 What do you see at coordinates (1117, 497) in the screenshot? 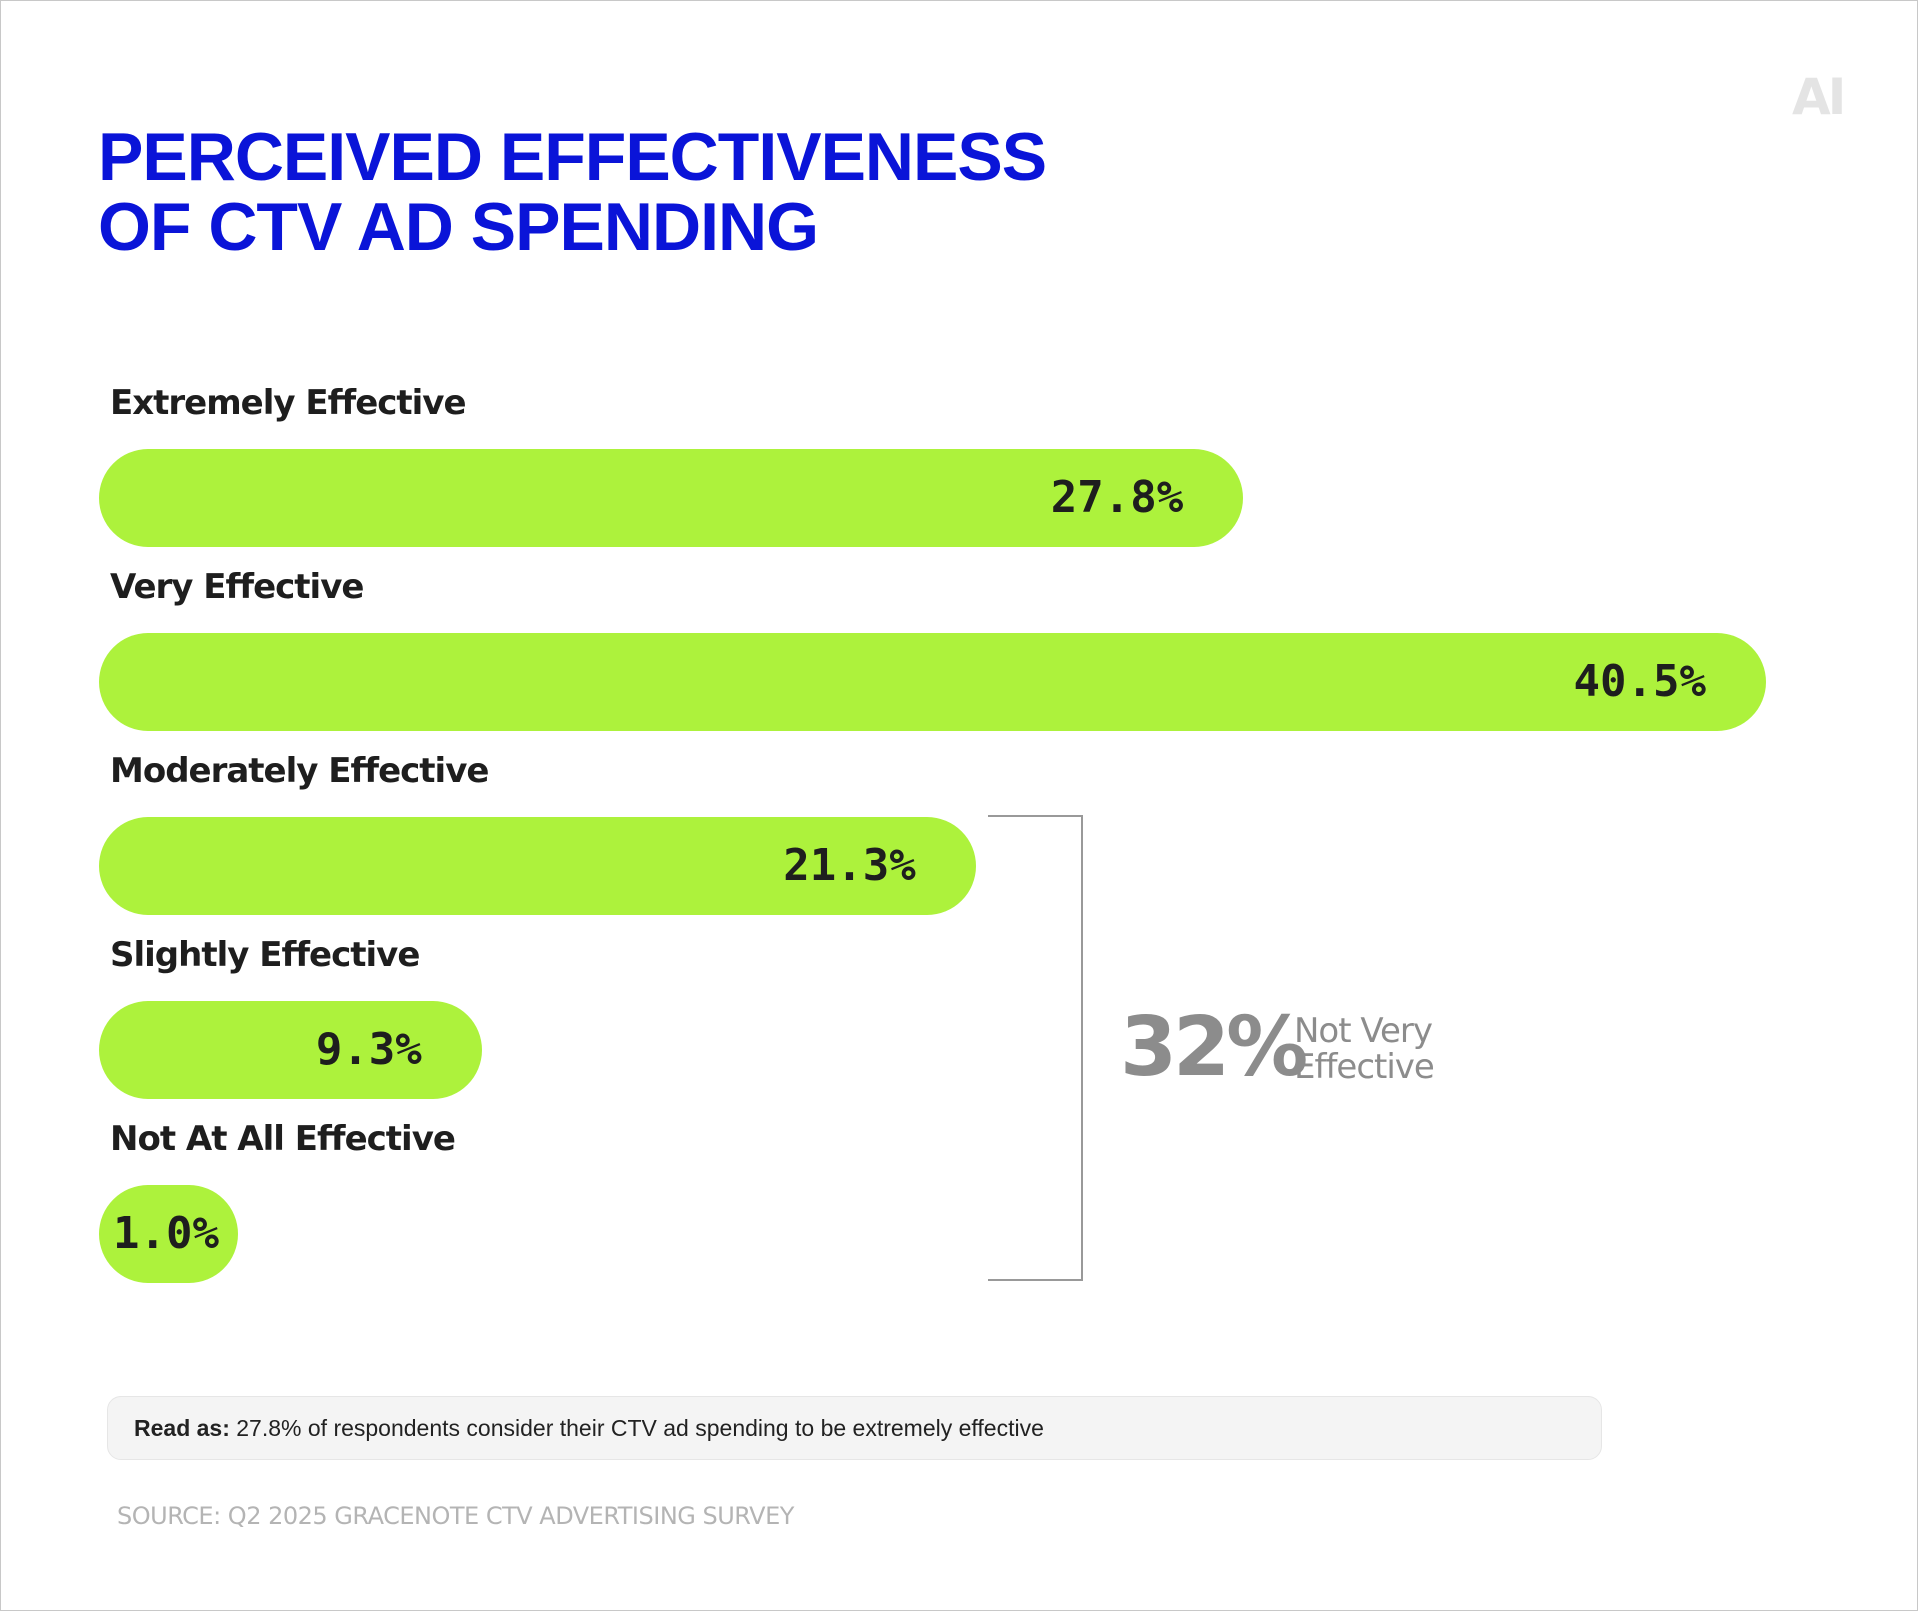
I see `bar-value-label: 27.8%` at bounding box center [1117, 497].